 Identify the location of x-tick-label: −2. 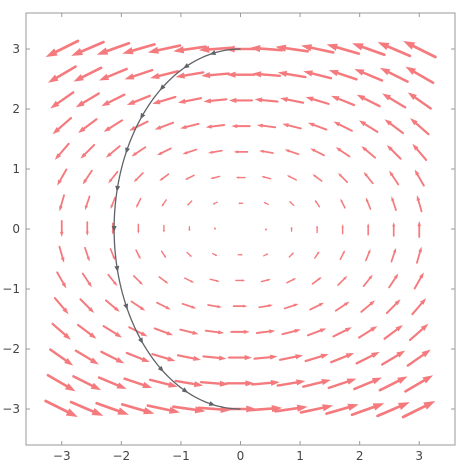
(121, 456).